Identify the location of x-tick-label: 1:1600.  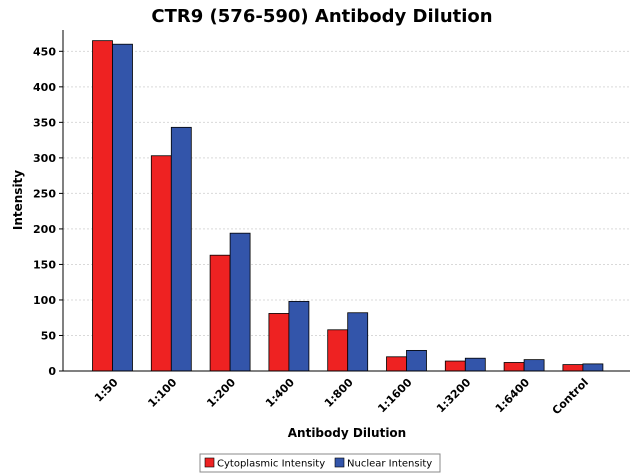
(395, 396).